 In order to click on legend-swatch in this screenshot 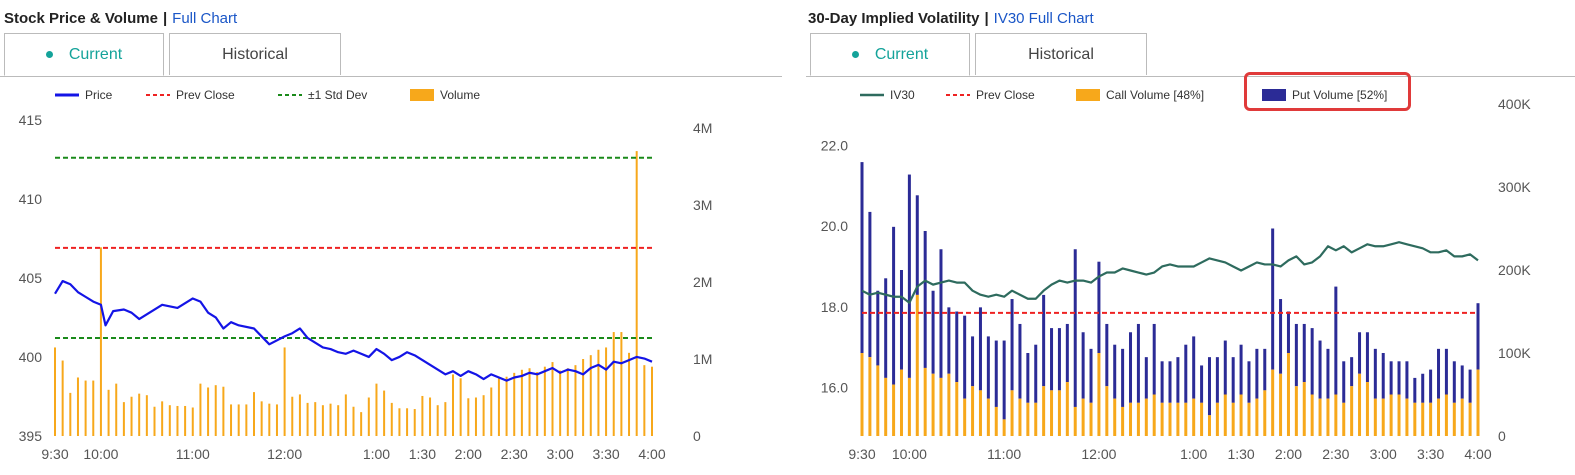, I will do `click(1274, 95)`.